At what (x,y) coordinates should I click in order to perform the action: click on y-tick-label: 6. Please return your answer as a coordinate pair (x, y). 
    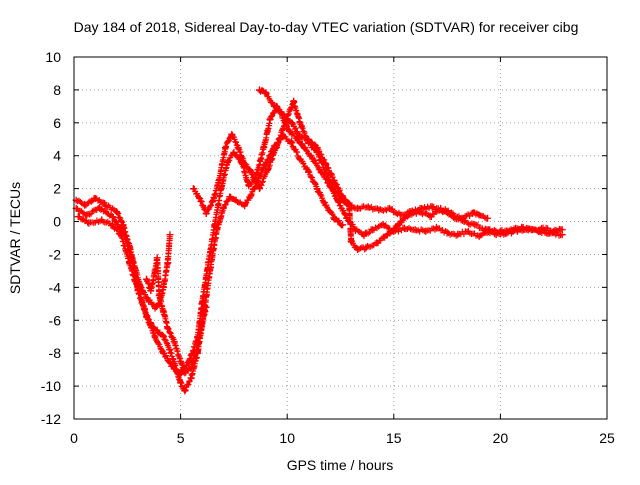
    Looking at the image, I should click on (57, 123).